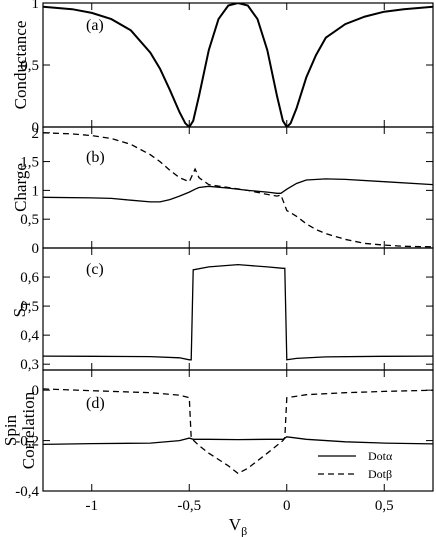  I want to click on x-axis-label: Vβ, so click(238, 526).